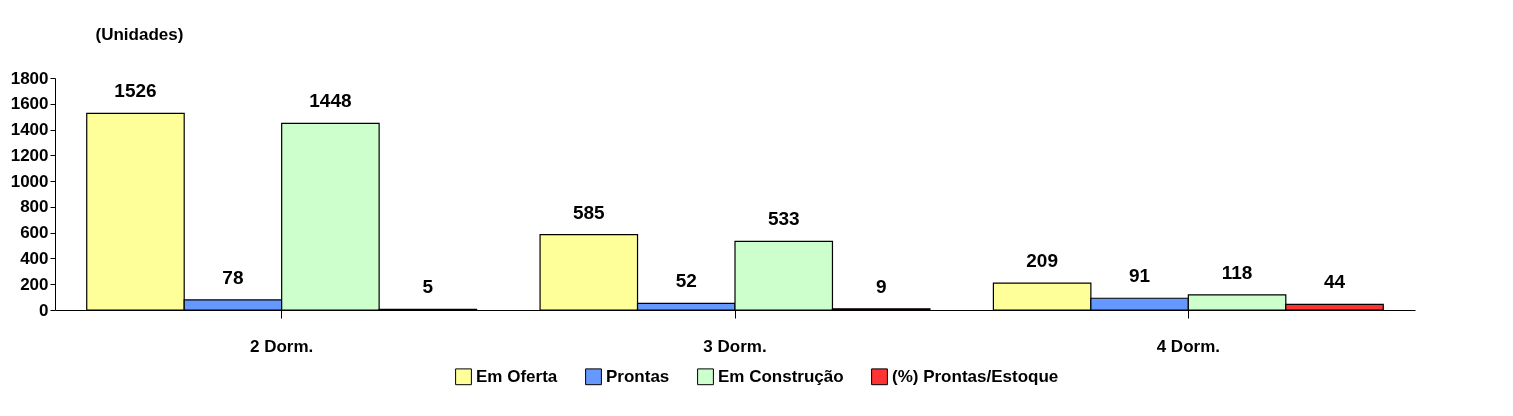 The width and height of the screenshot is (1513, 416). Describe the element at coordinates (1042, 261) in the screenshot. I see `data-label: 209` at that location.